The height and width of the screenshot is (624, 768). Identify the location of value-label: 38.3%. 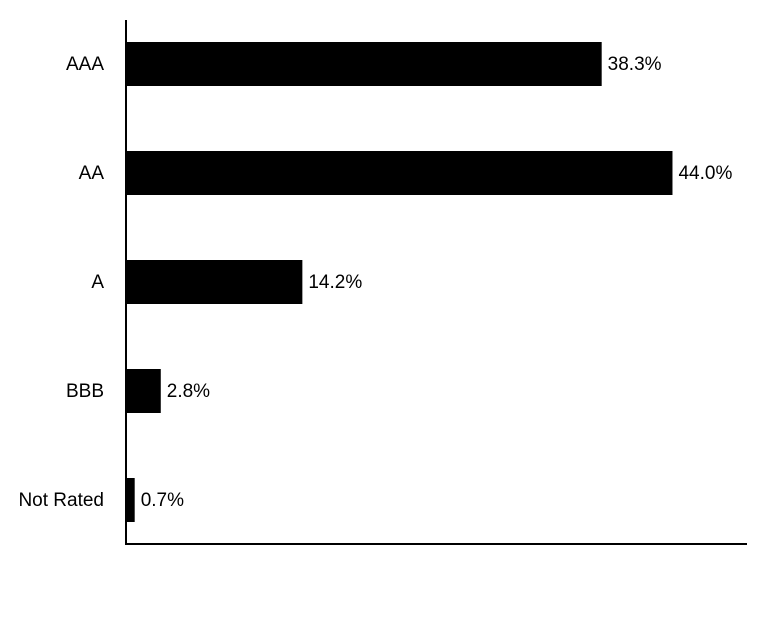
(635, 64).